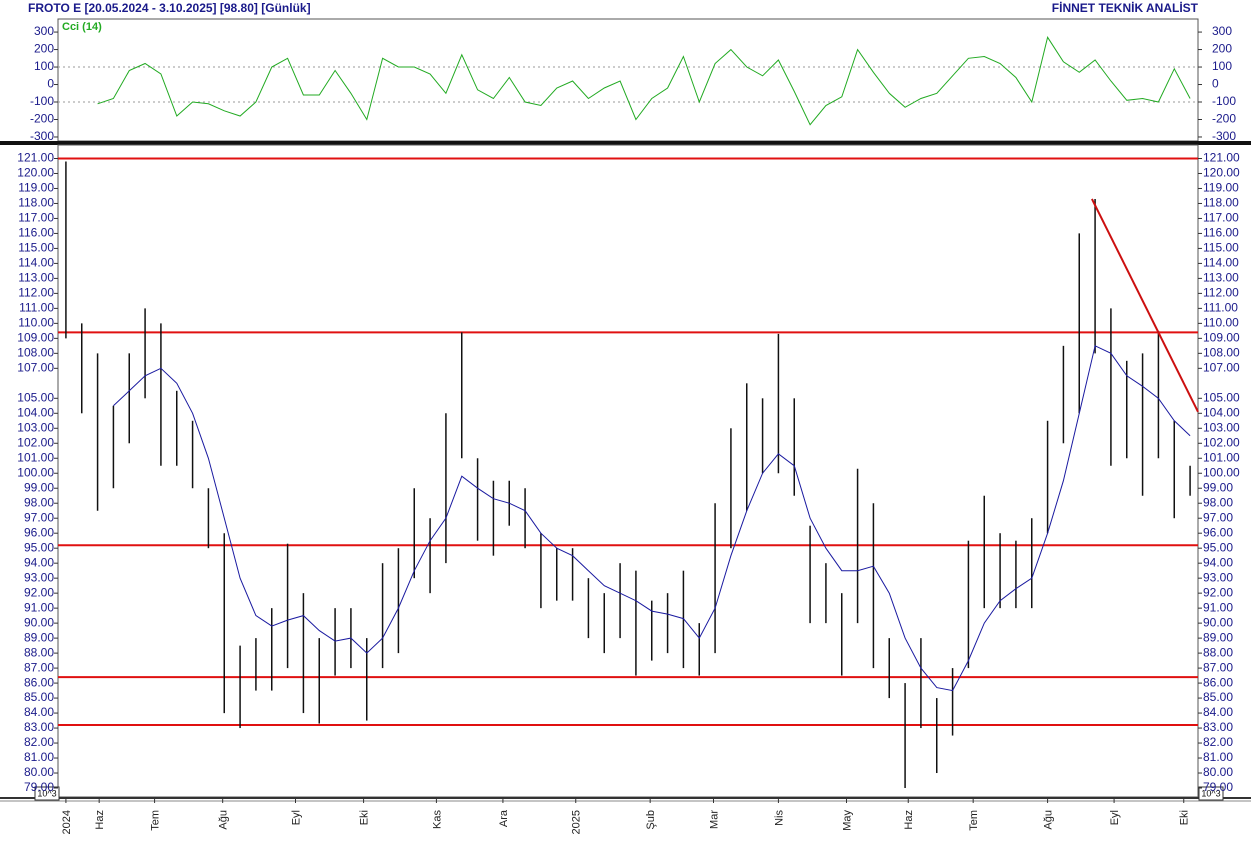 The image size is (1251, 841). Describe the element at coordinates (1224, 101) in the screenshot. I see `y-tick-label: -100` at that location.